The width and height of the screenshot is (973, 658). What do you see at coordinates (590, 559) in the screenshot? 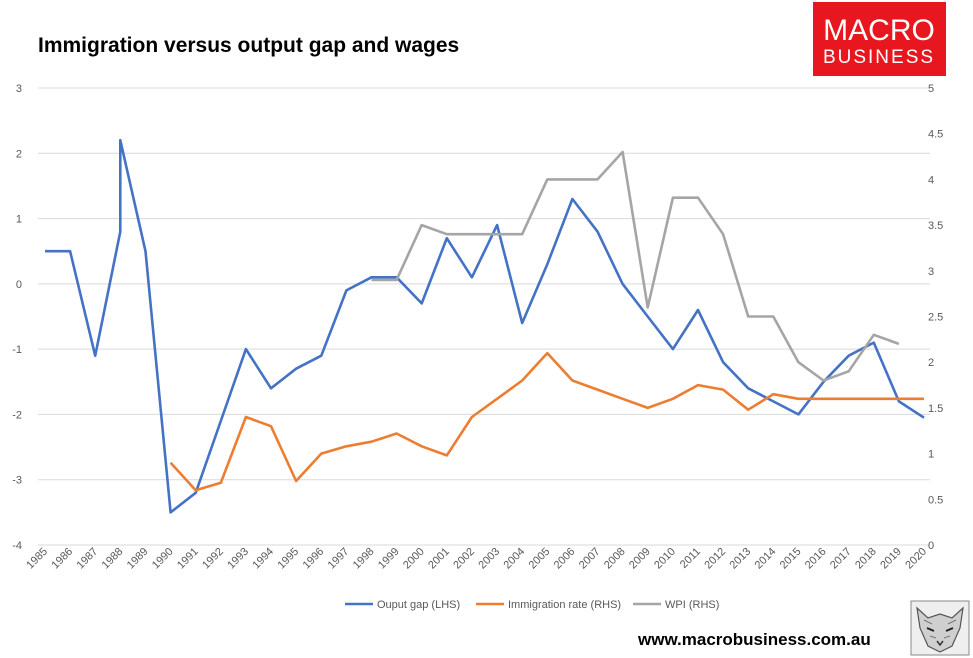
I see `x-tick-label: 2007` at bounding box center [590, 559].